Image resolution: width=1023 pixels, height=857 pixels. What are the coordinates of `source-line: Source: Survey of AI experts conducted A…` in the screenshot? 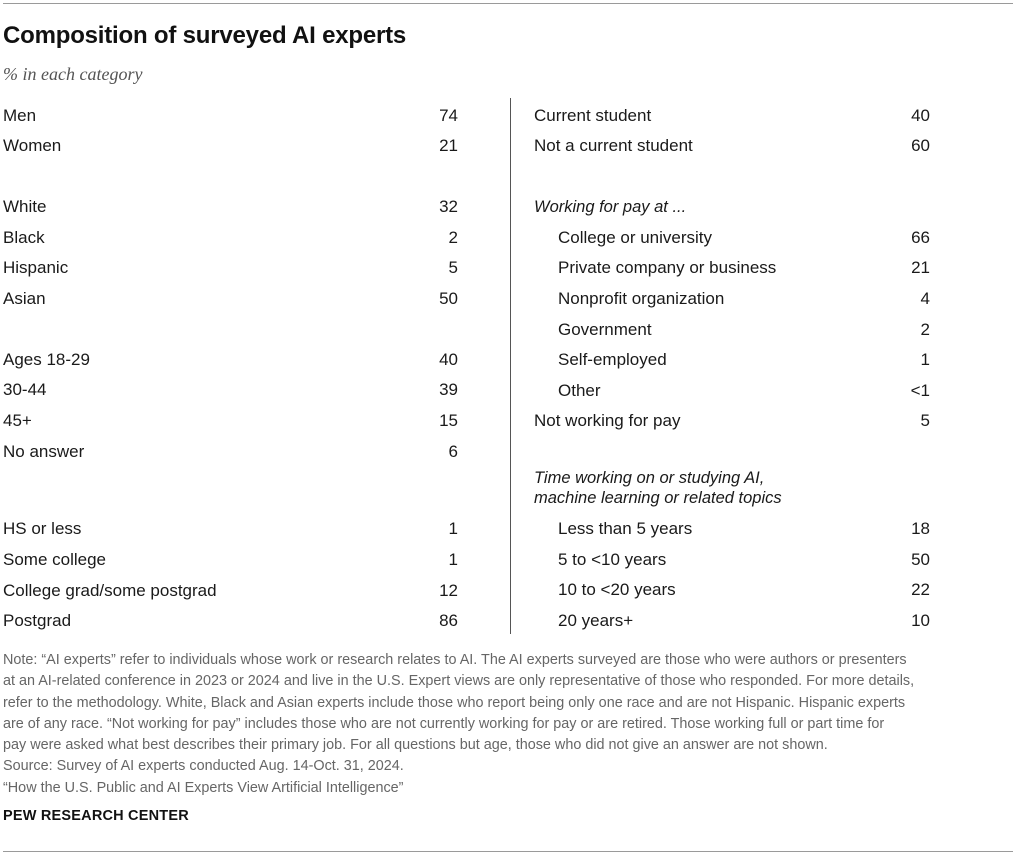 It's located at (203, 766).